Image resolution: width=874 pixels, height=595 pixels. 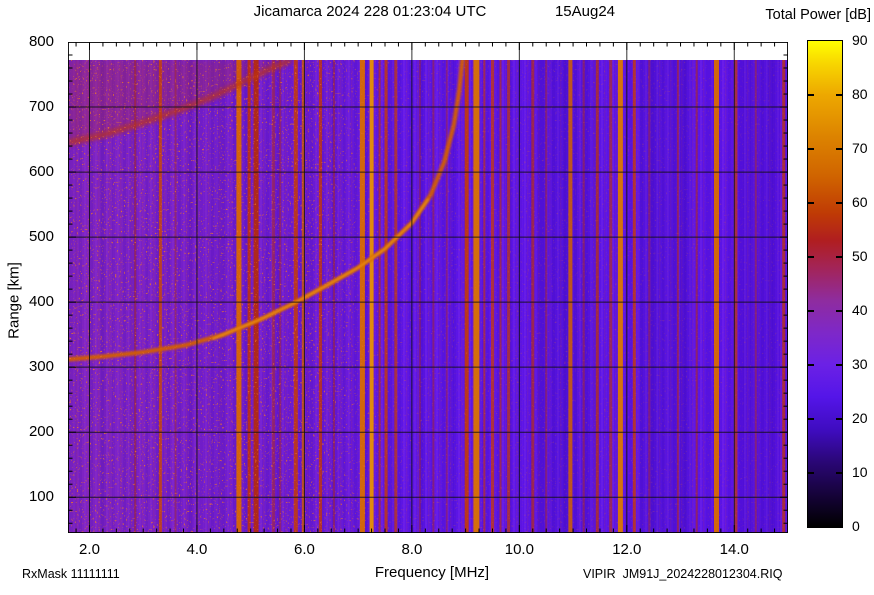 What do you see at coordinates (860, 472) in the screenshot?
I see `colorbar-tick-label: 10` at bounding box center [860, 472].